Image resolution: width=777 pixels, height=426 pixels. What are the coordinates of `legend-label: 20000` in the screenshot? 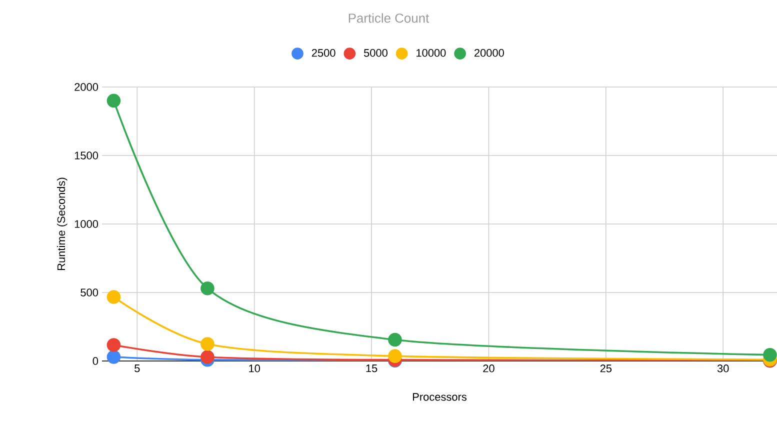 It's located at (489, 53).